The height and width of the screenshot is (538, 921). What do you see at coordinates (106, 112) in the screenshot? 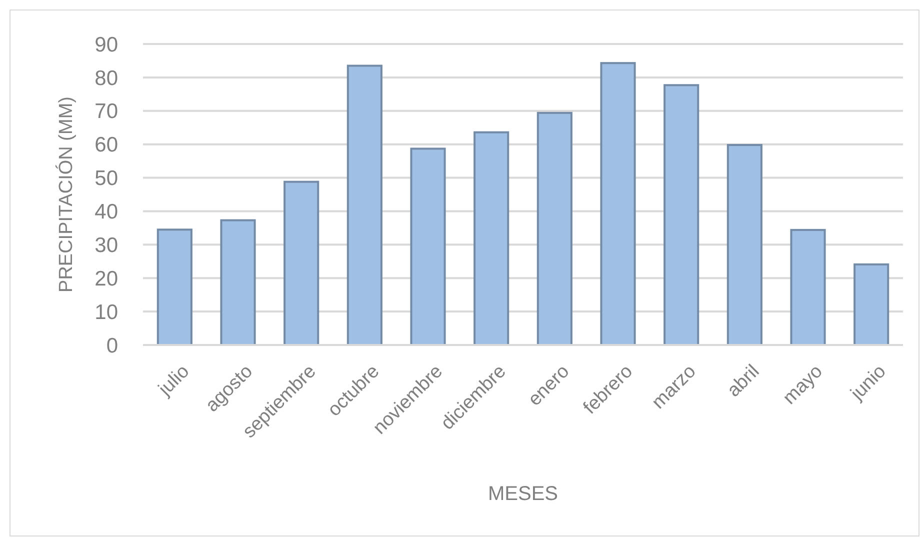
I see `y-tick-label: 70` at bounding box center [106, 112].